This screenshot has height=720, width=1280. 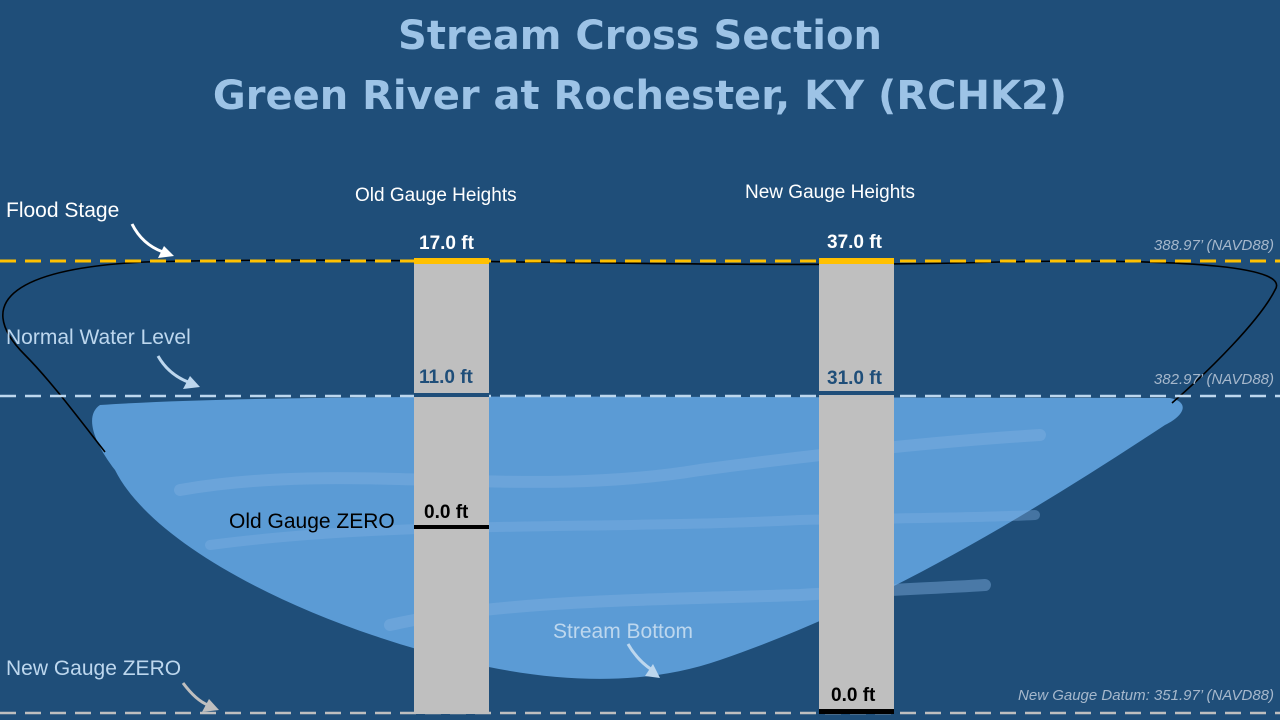 I want to click on old-gauge-zero-mark, so click(x=451, y=527).